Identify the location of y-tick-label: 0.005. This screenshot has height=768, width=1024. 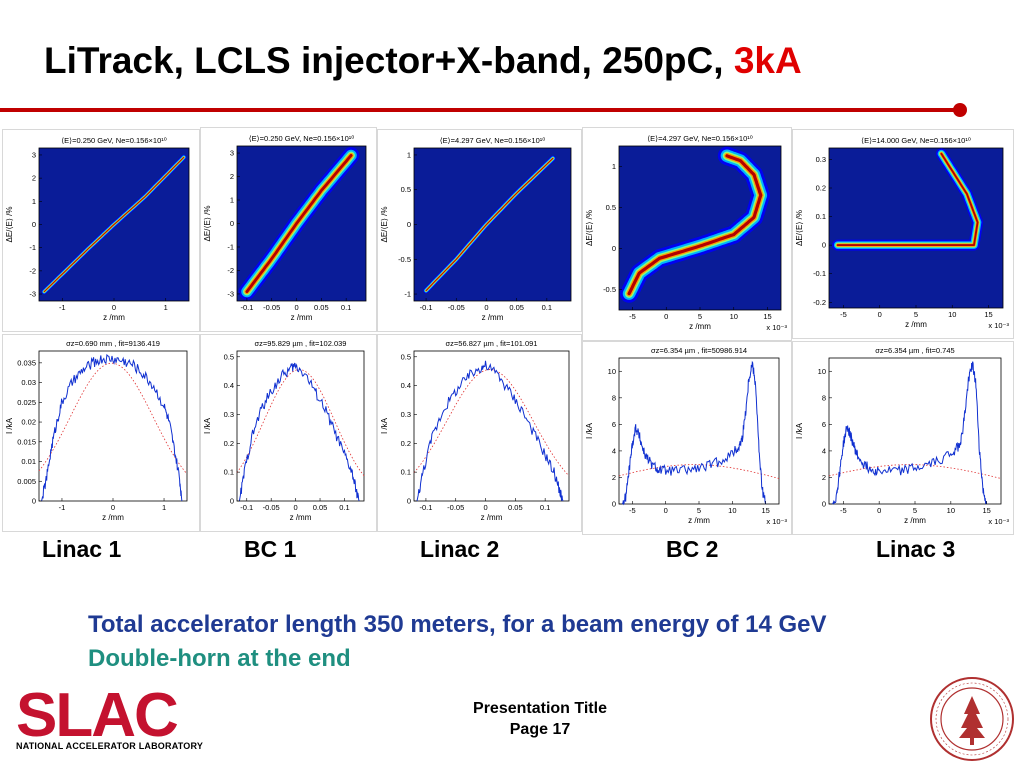
(26, 481).